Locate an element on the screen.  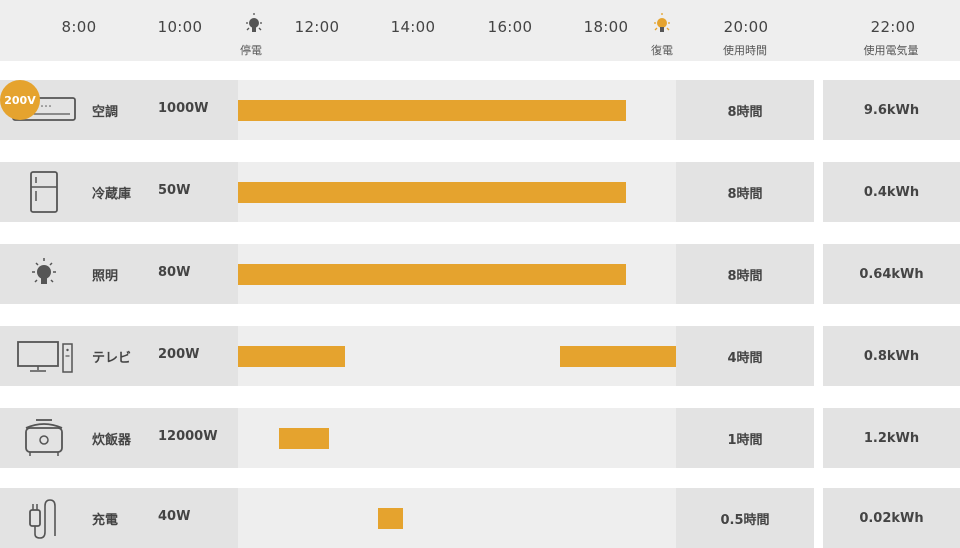
appliance-row-rice-cooker: 炊飯器 12000W 1時間 1.2kWh is located at coordinates (480, 438).